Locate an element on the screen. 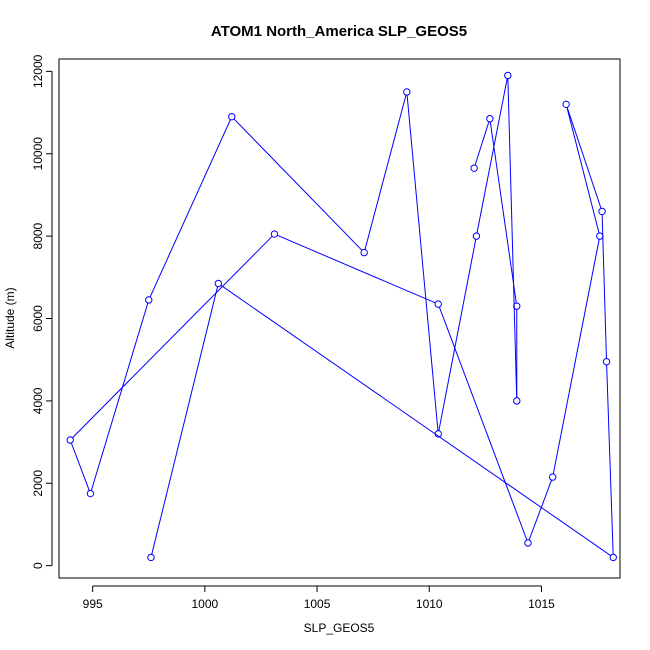 The height and width of the screenshot is (650, 650). y-axis-label: Altitude (m) is located at coordinates (10, 317).